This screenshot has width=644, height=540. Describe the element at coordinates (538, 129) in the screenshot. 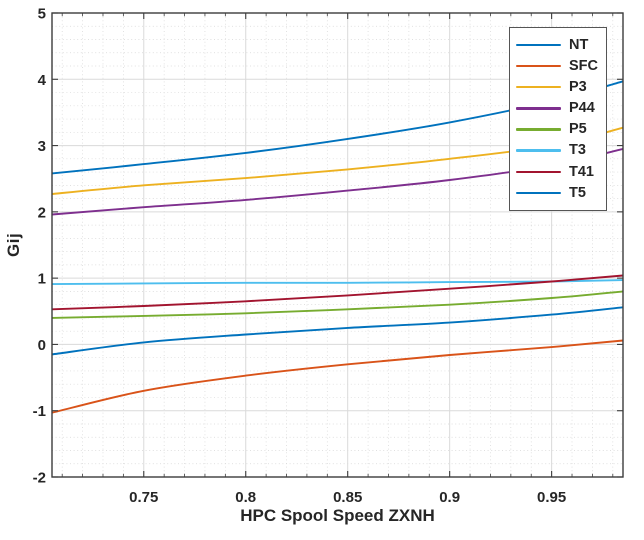

I see `legend-line-sample-P5` at that location.